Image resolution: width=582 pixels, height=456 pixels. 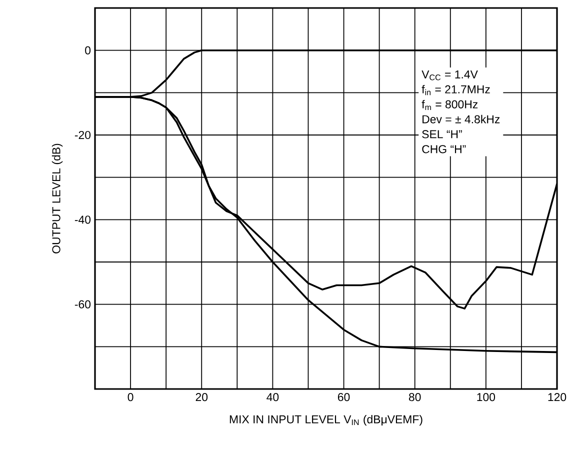 I want to click on y-axis-title: OUTPUT LEVEL (dB), so click(x=57, y=199).